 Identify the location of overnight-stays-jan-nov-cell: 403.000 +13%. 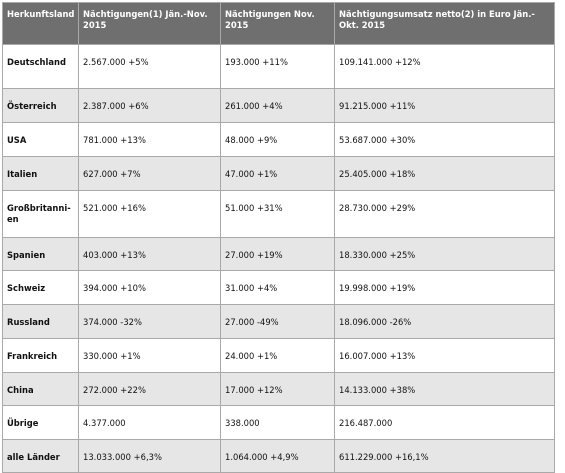
(149, 254).